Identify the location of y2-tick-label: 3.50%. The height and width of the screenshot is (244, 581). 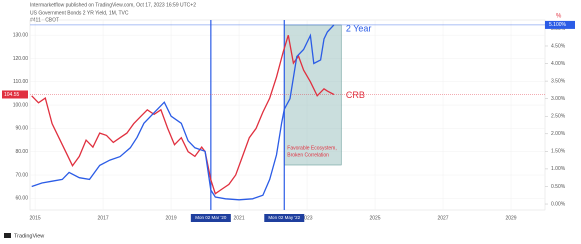
(558, 81).